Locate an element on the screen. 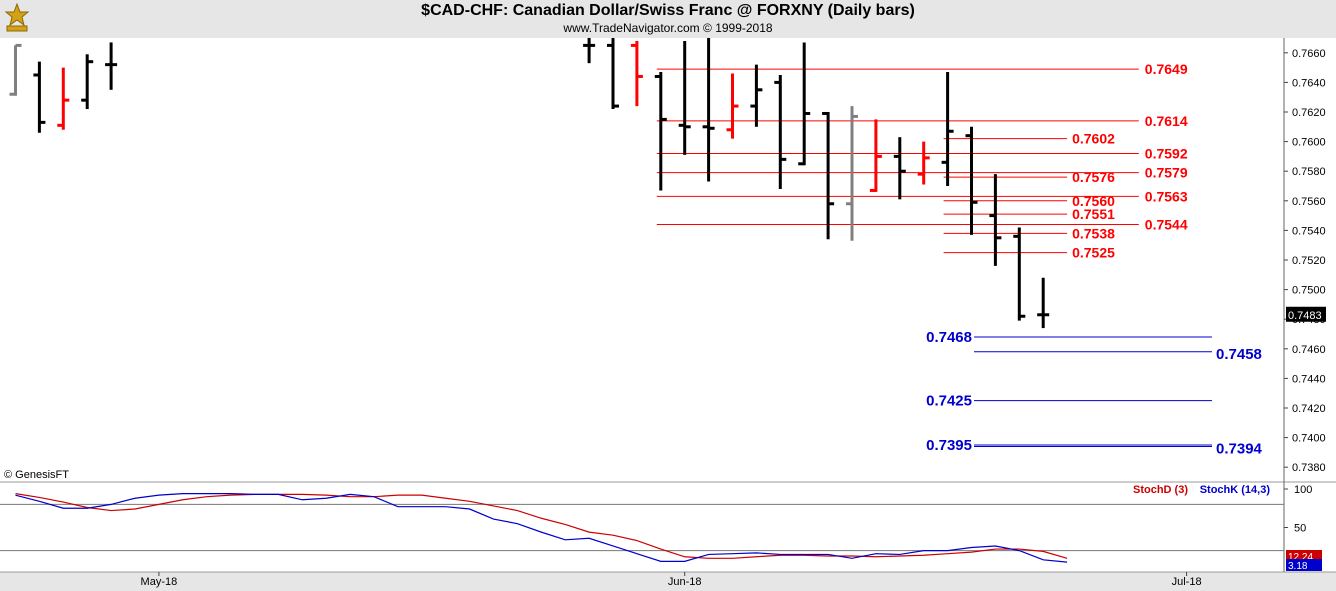 The height and width of the screenshot is (591, 1336). oscillator-last-value-tag is located at coordinates (1304, 565).